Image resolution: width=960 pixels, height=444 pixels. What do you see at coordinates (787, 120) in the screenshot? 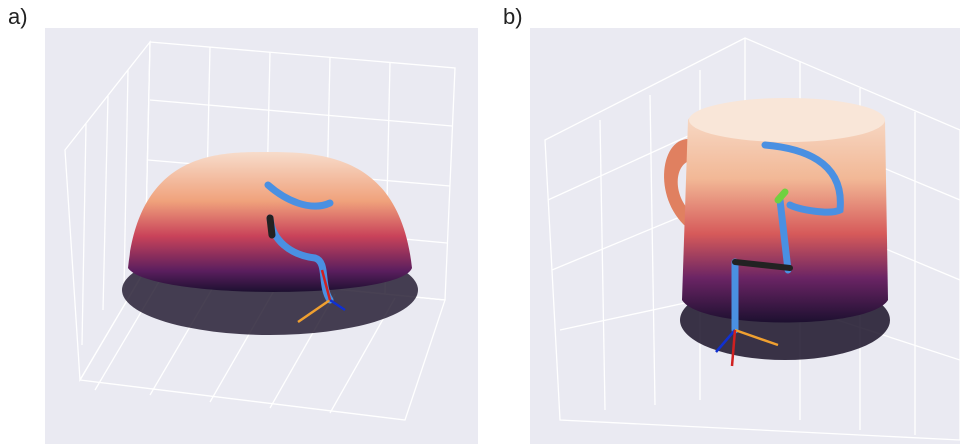
I see `point-cloud-rim` at bounding box center [787, 120].